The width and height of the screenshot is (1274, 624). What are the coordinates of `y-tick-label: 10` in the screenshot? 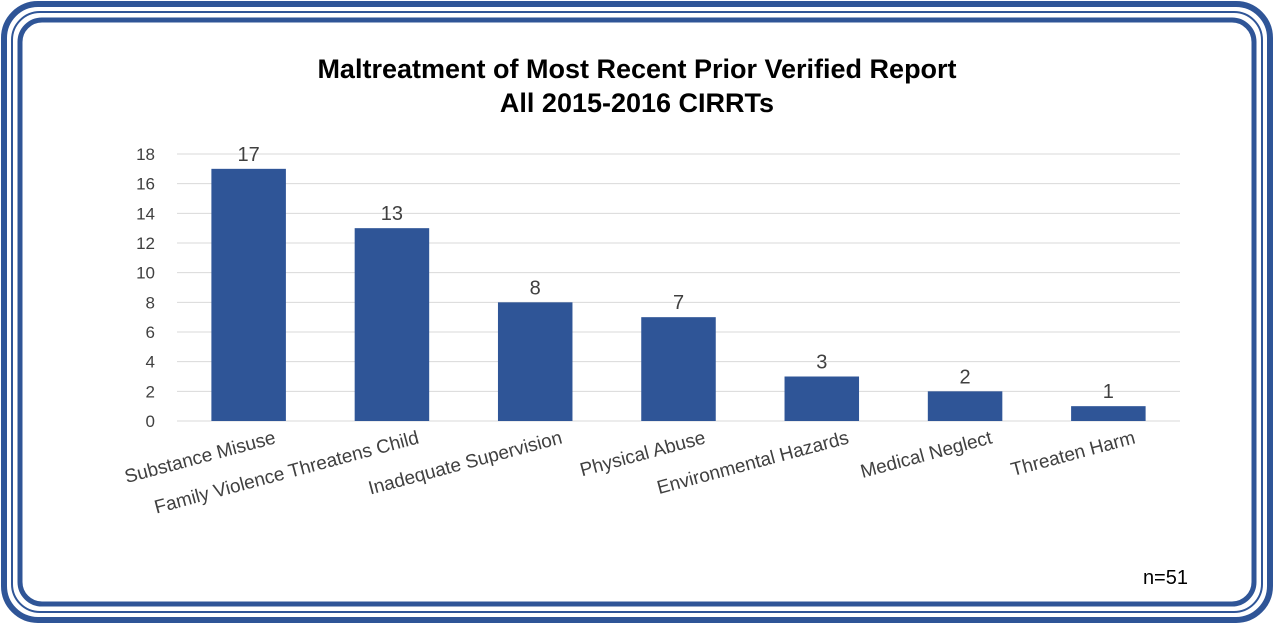 It's located at (145, 273).